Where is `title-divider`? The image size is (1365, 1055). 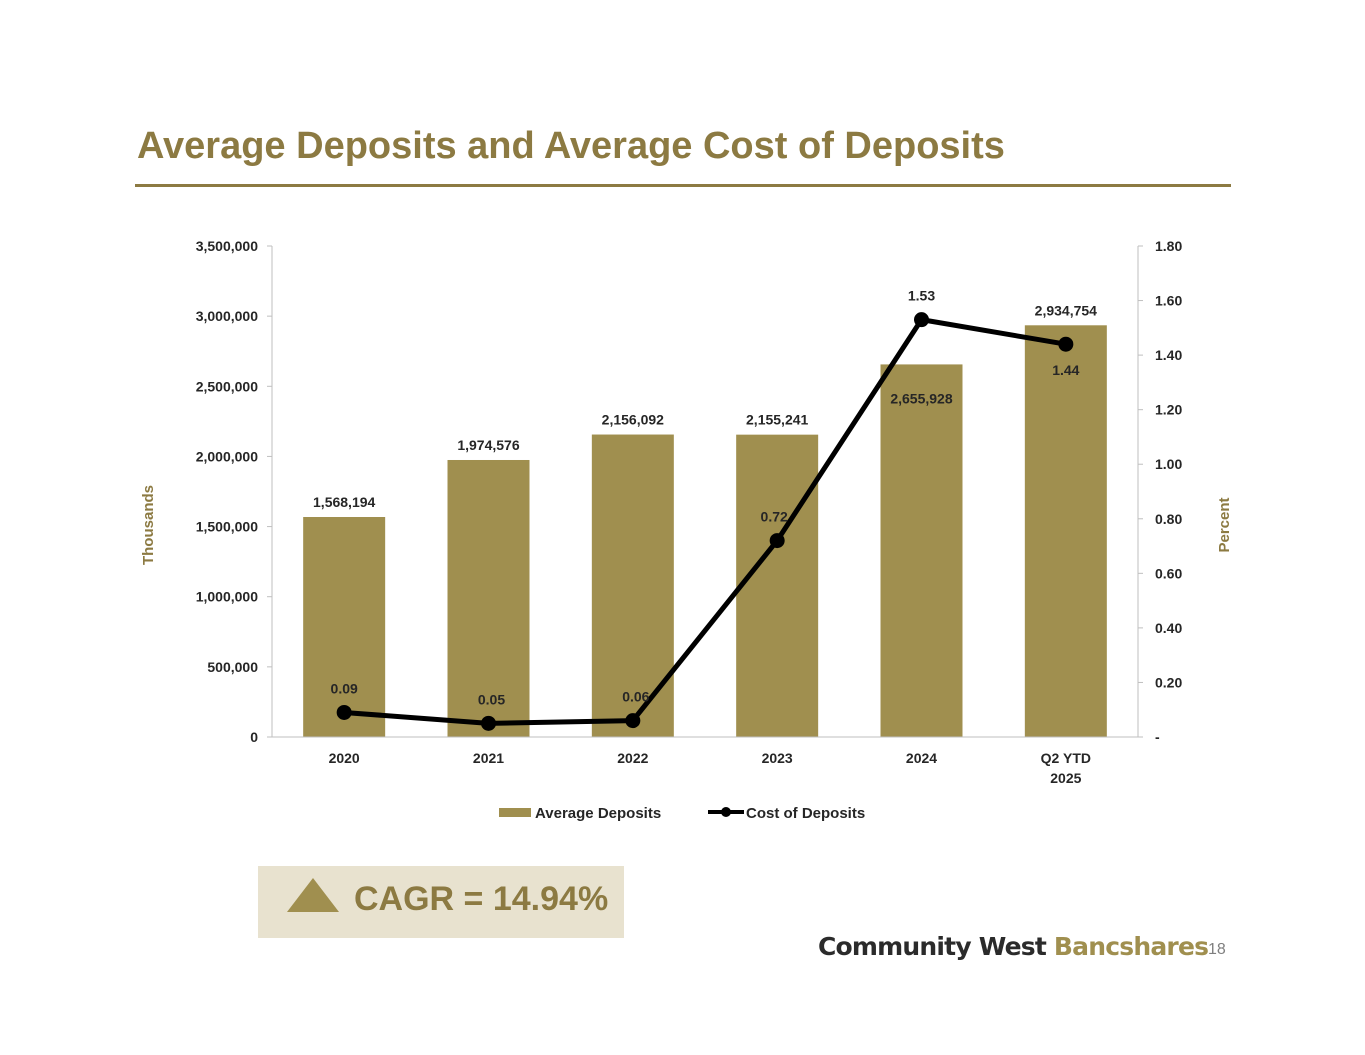 title-divider is located at coordinates (683, 185).